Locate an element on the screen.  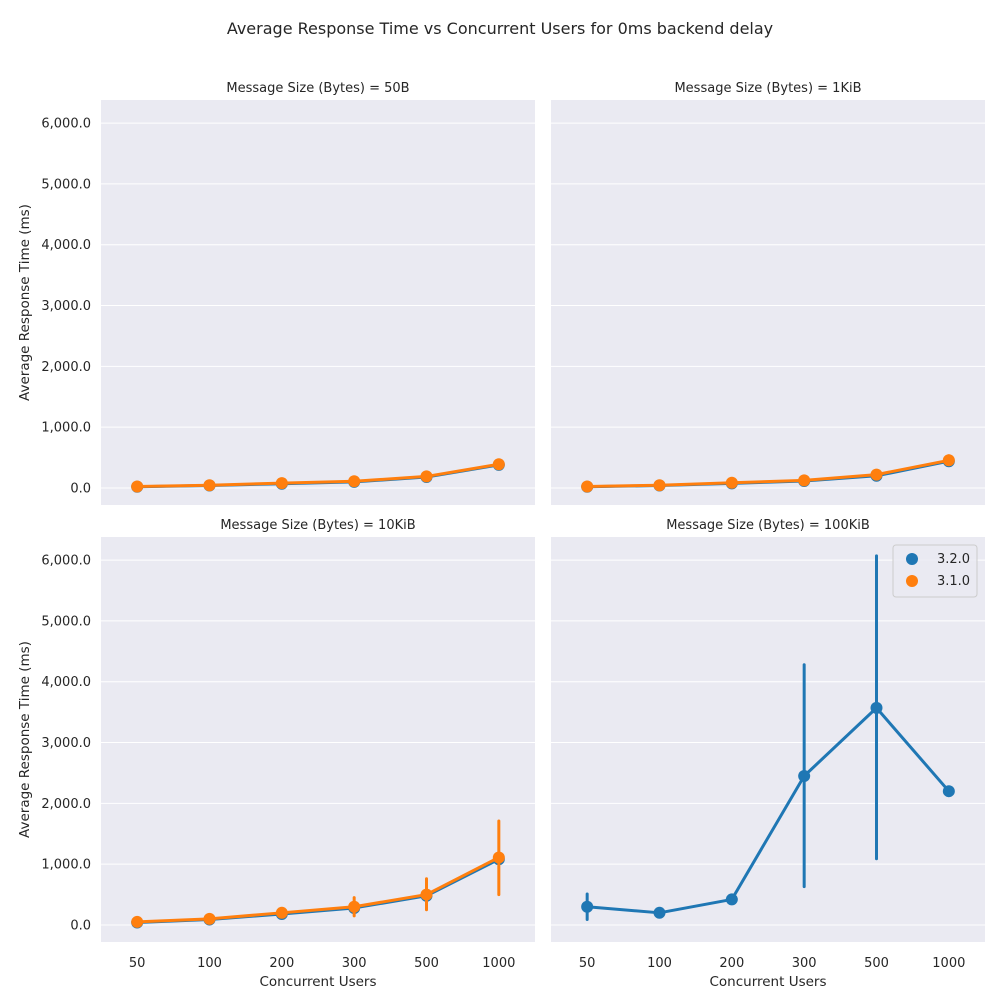
panel-title: Message Size (Bytes) = 10KiB is located at coordinates (317, 525).